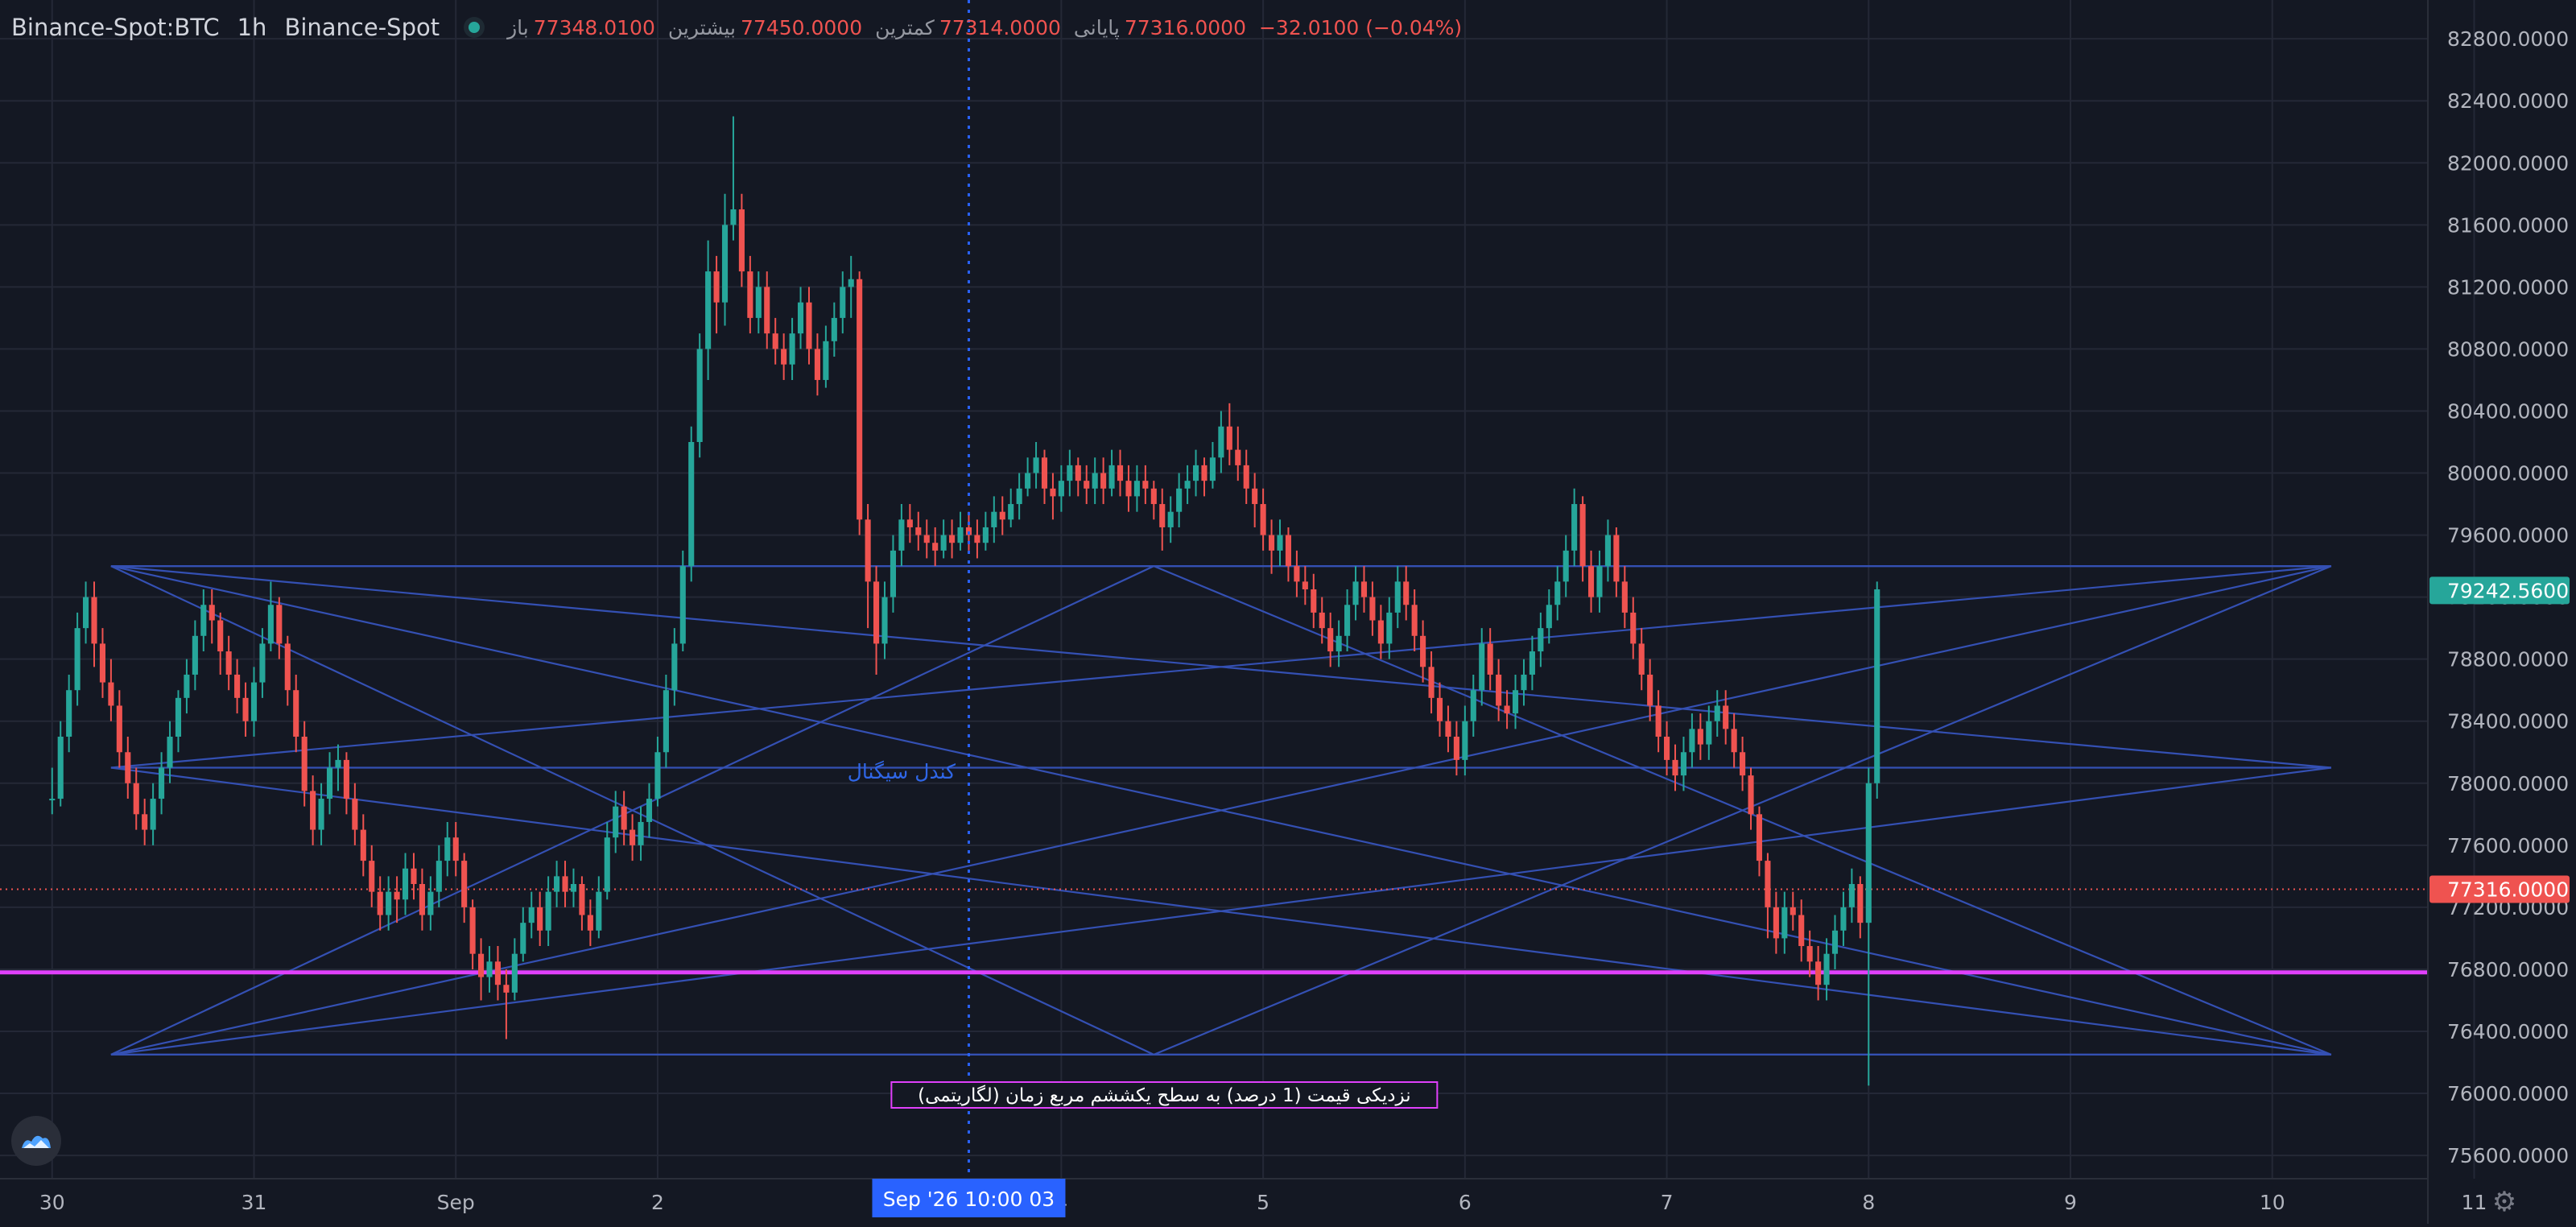 The image size is (2576, 1227). Describe the element at coordinates (1360, 27) in the screenshot. I see `change-value: −32.0100 (−0.04%)` at that location.